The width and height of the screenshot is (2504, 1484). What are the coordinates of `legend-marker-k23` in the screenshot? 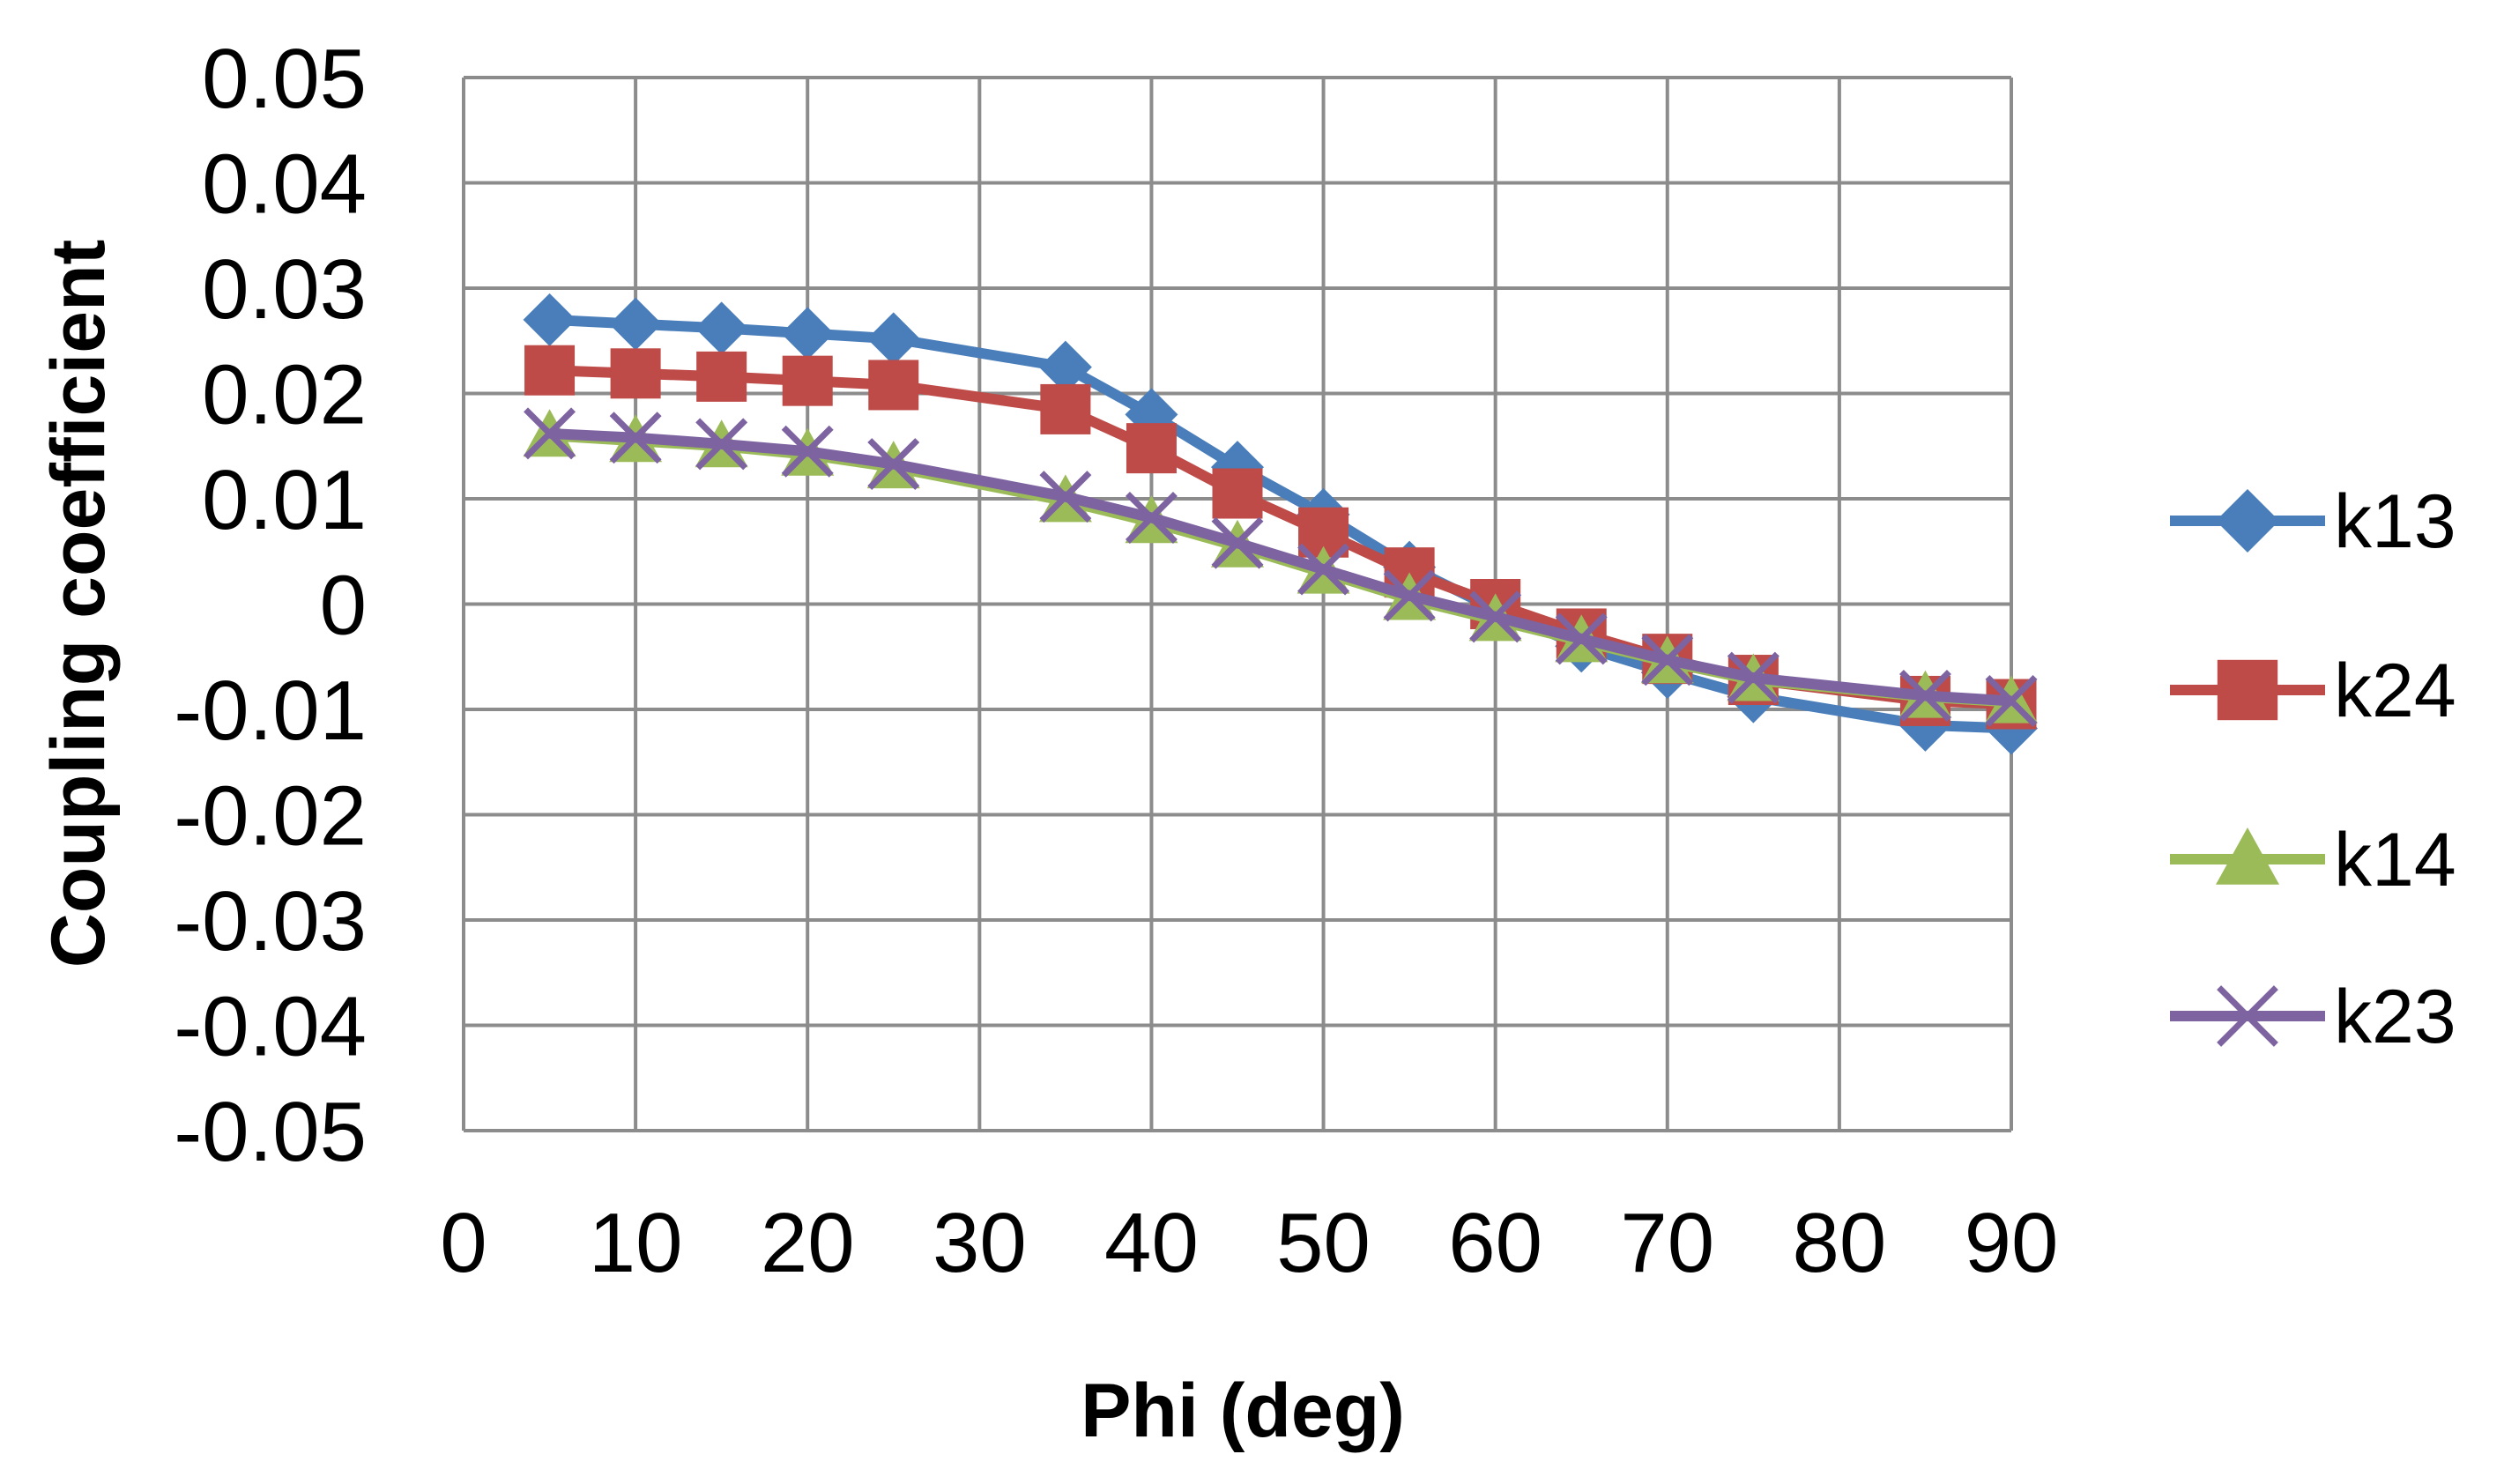 It's located at (2247, 1016).